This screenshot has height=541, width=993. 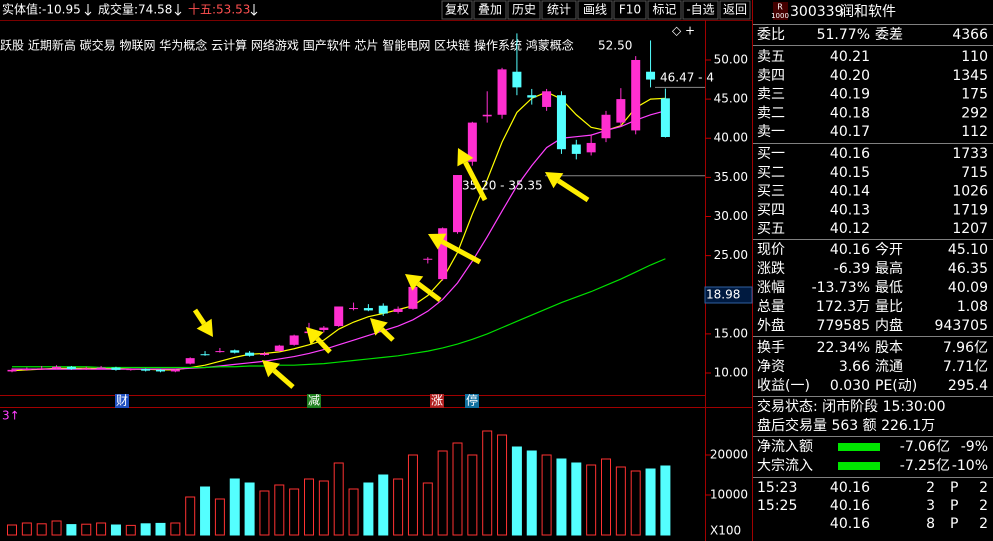 What do you see at coordinates (889, 268) in the screenshot?
I see `quote-text: 最高` at bounding box center [889, 268].